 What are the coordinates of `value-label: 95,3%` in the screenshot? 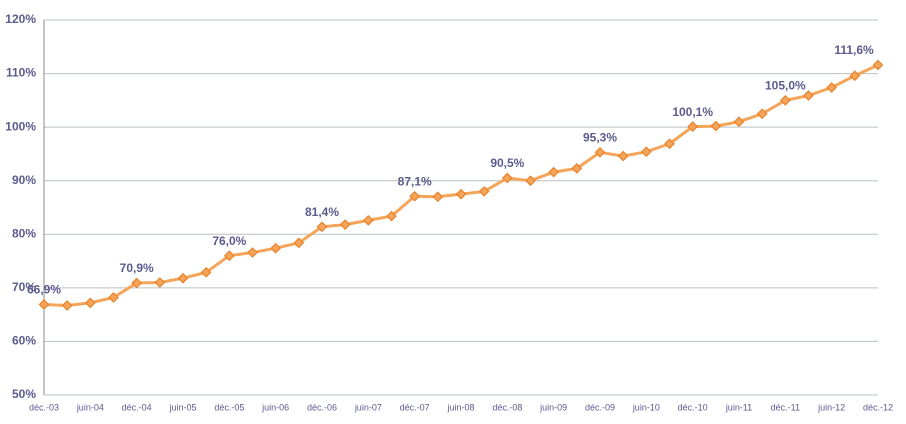 It's located at (600, 137).